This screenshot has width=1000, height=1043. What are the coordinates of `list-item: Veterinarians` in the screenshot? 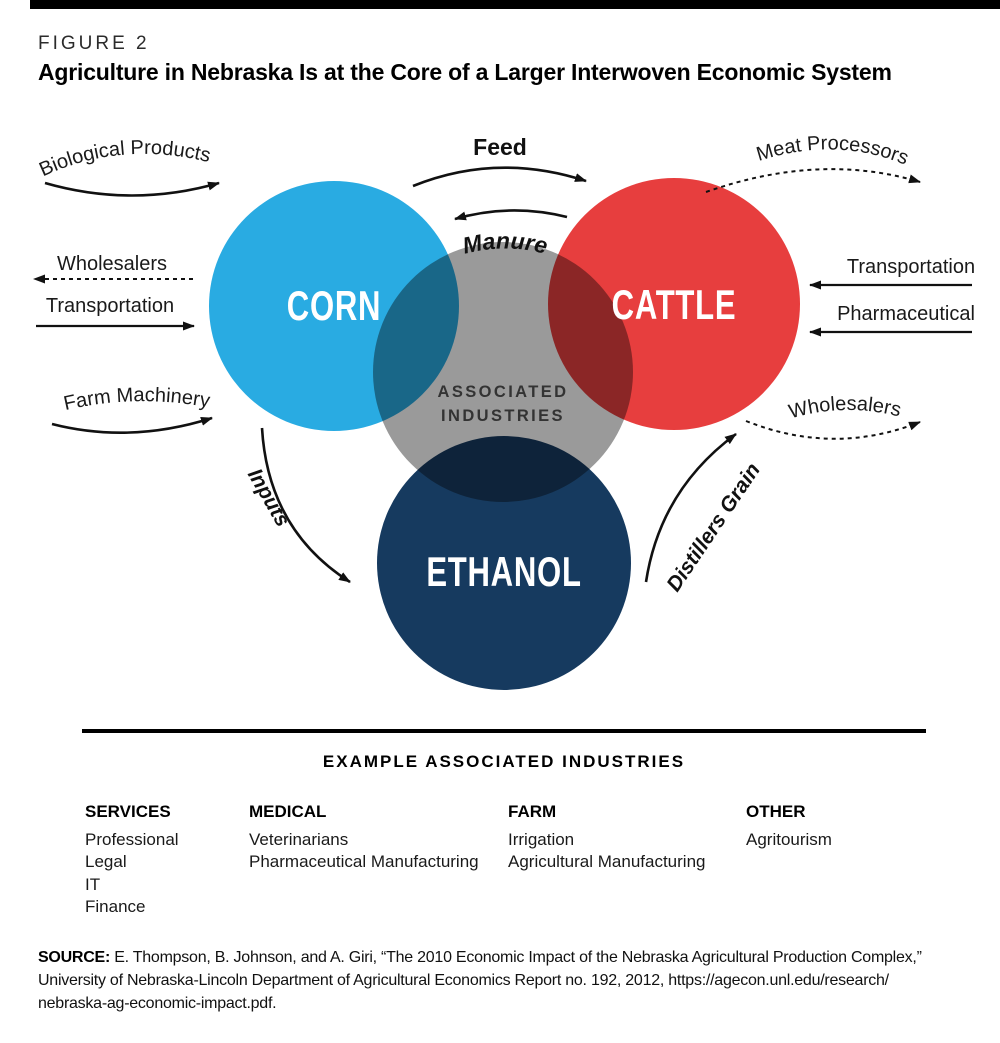 It's located at (299, 839).